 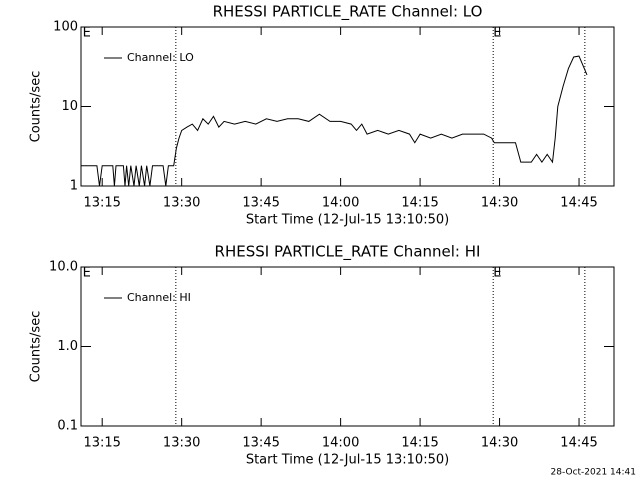 I want to click on y-tick-label: 0.1, so click(x=67, y=426).